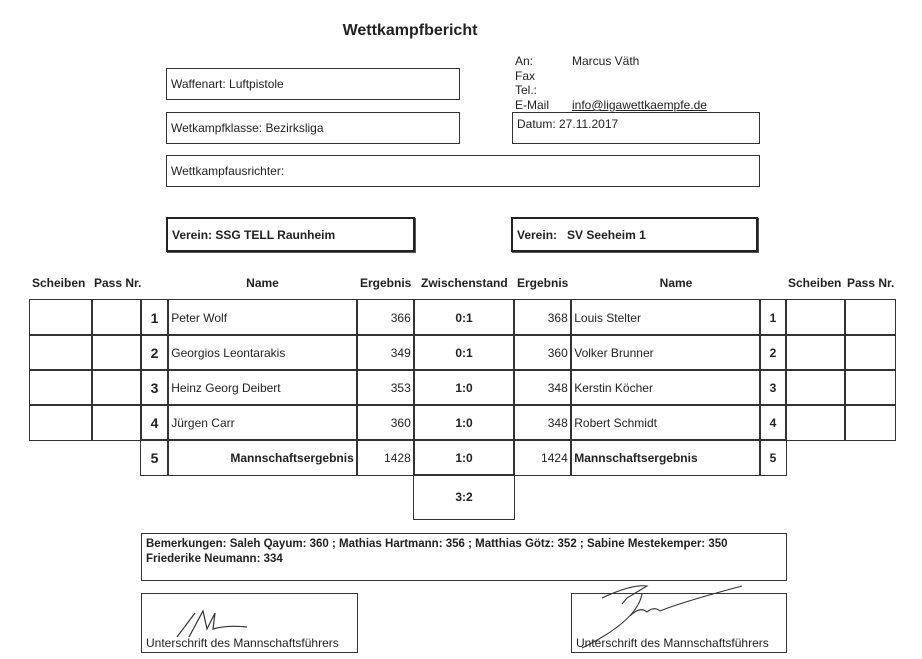 The image size is (922, 659). Describe the element at coordinates (639, 105) in the screenshot. I see `email-link: info@ligawettkaempfe.de` at that location.